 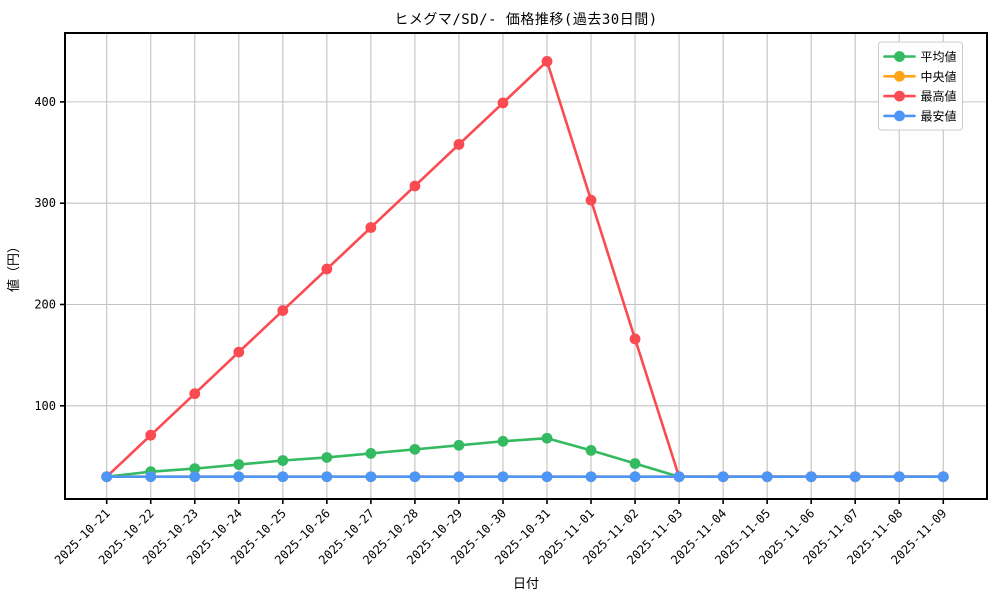 I want to click on y-axis-label: 値（円）, so click(x=14, y=266).